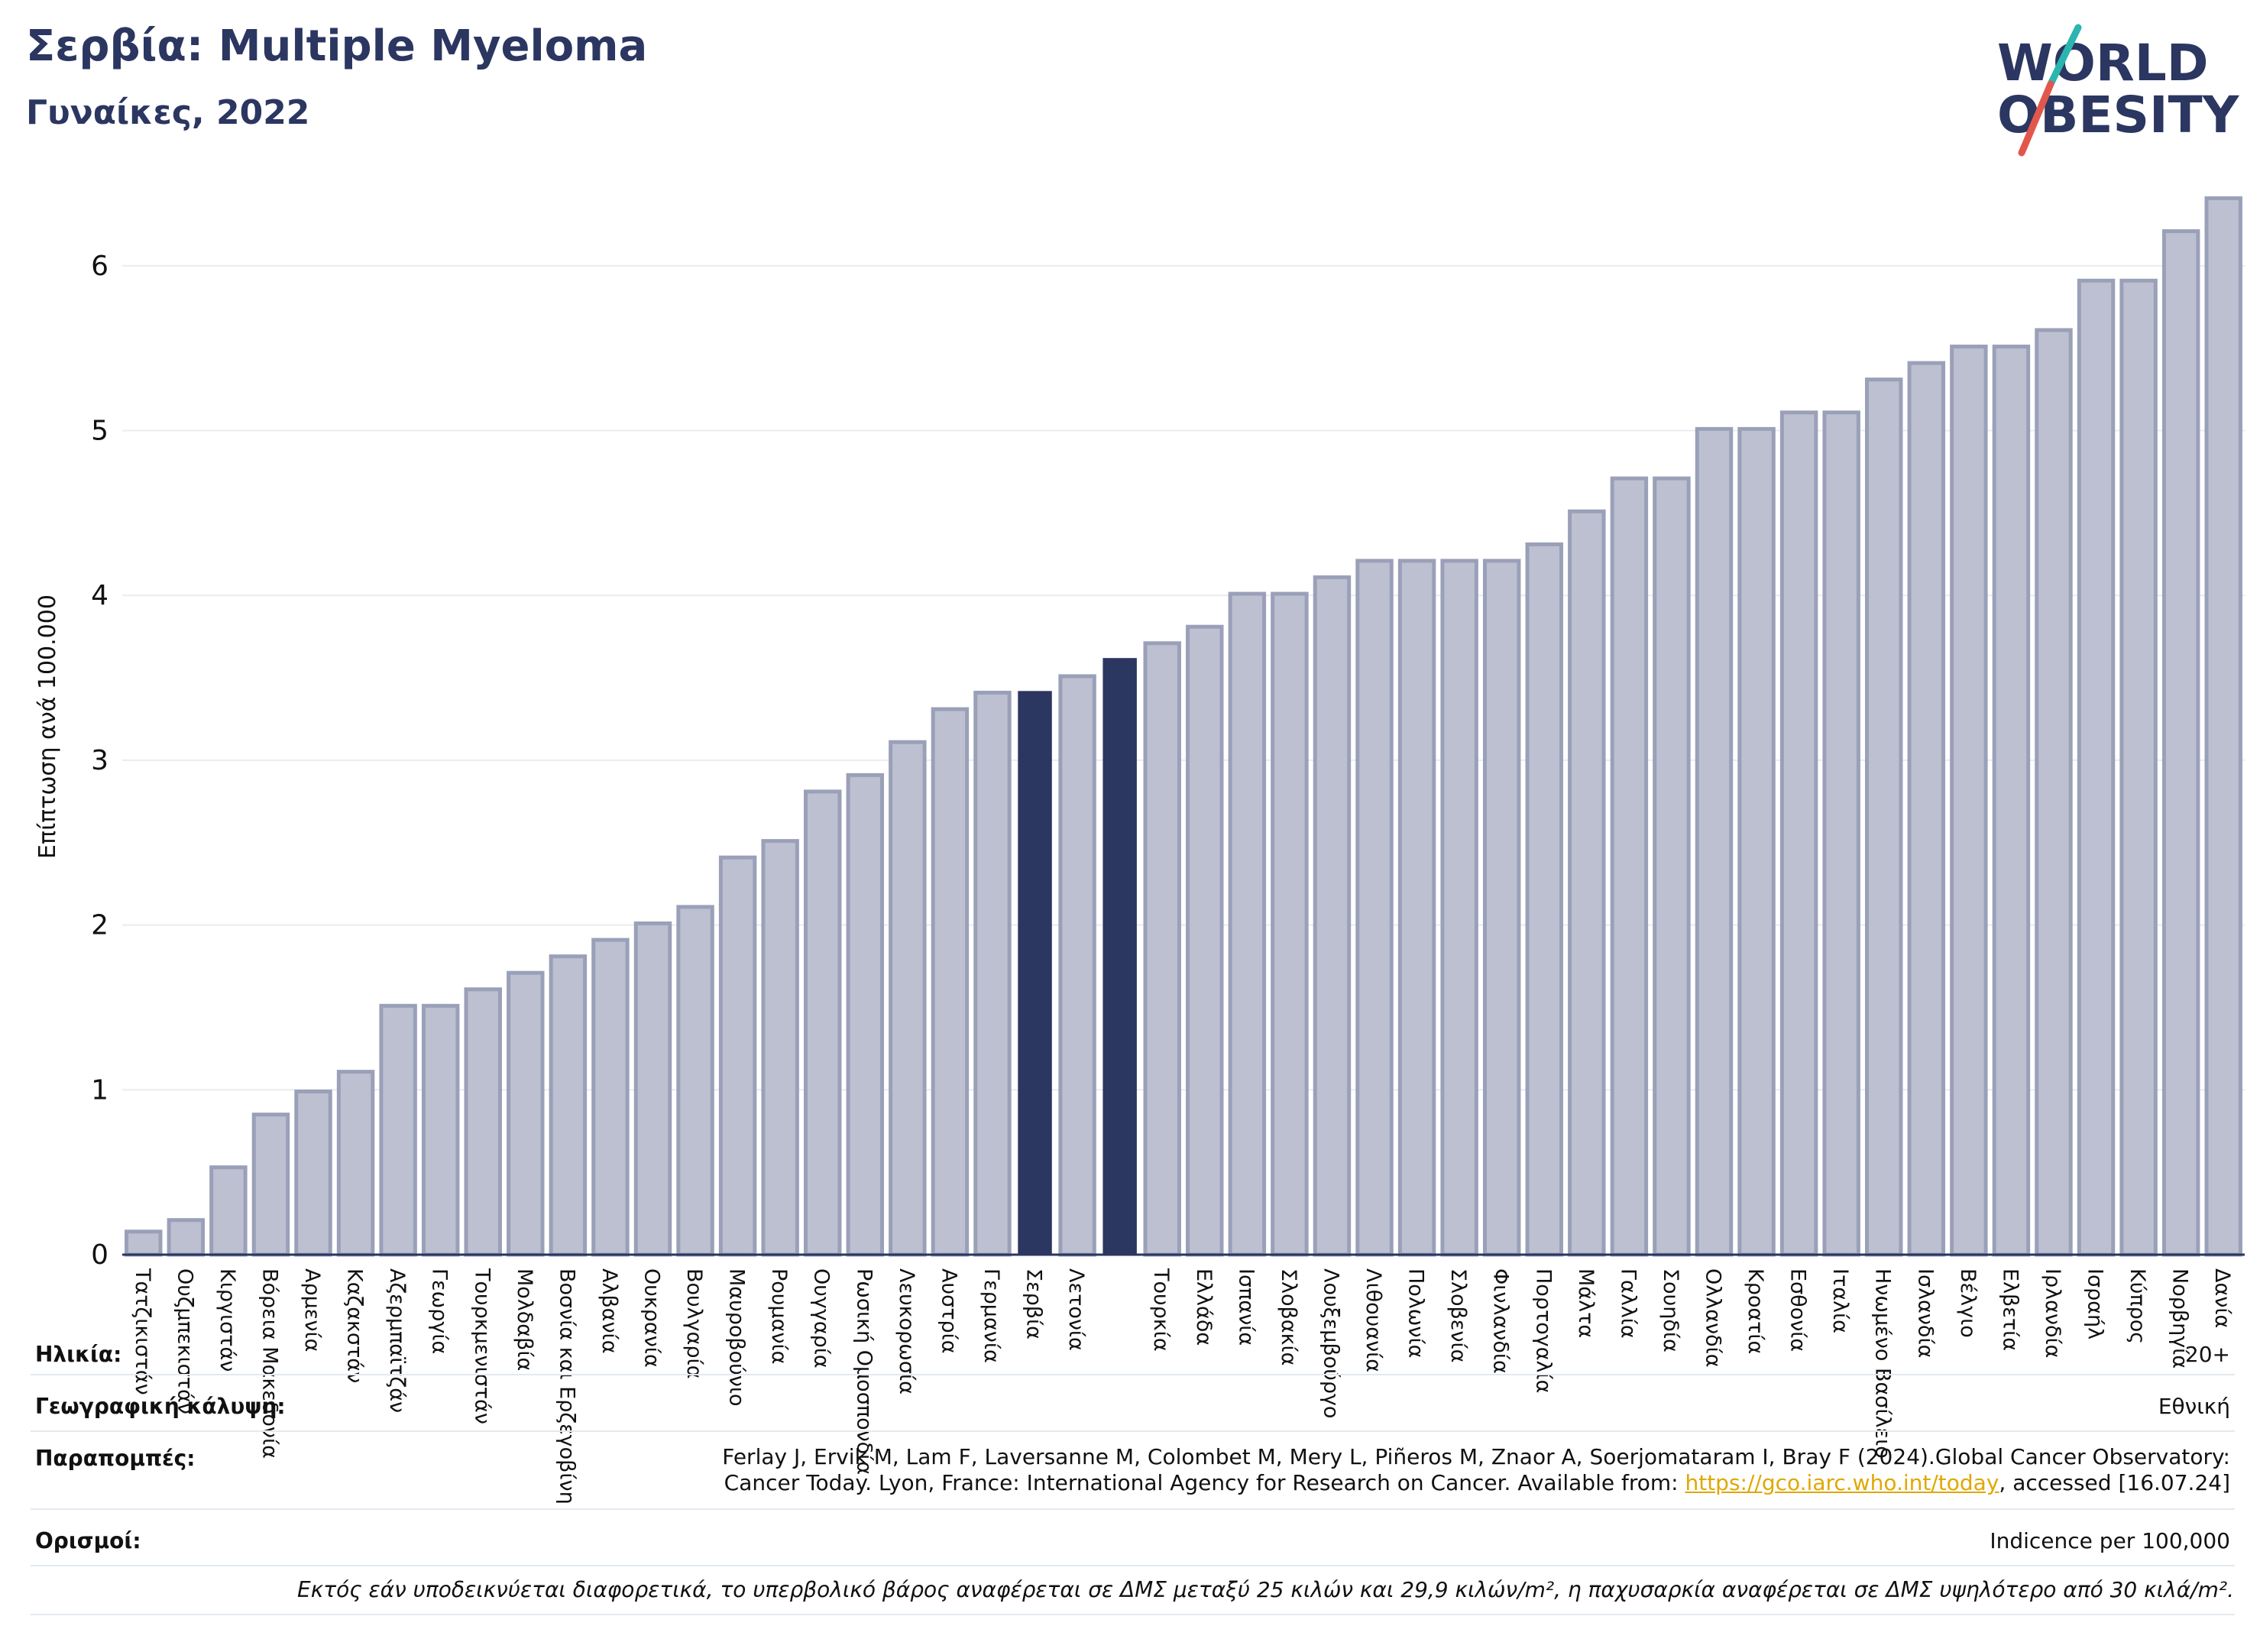 This screenshot has height=1652, width=2260. I want to click on x-tick-label: Γαλλία, so click(1628, 1303).